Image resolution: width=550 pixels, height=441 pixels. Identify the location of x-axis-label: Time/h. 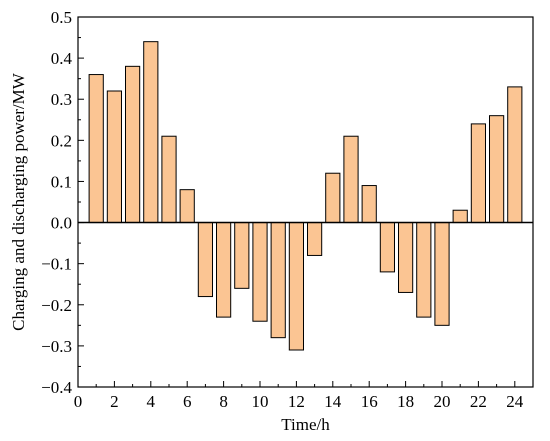
(305, 424).